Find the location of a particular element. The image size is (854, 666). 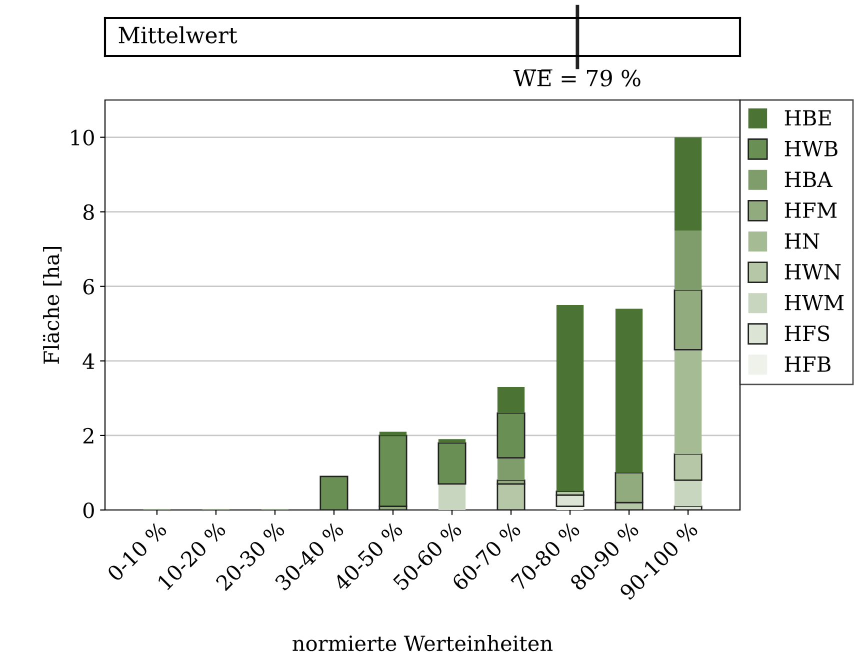

legend-label: HBA is located at coordinates (808, 179).